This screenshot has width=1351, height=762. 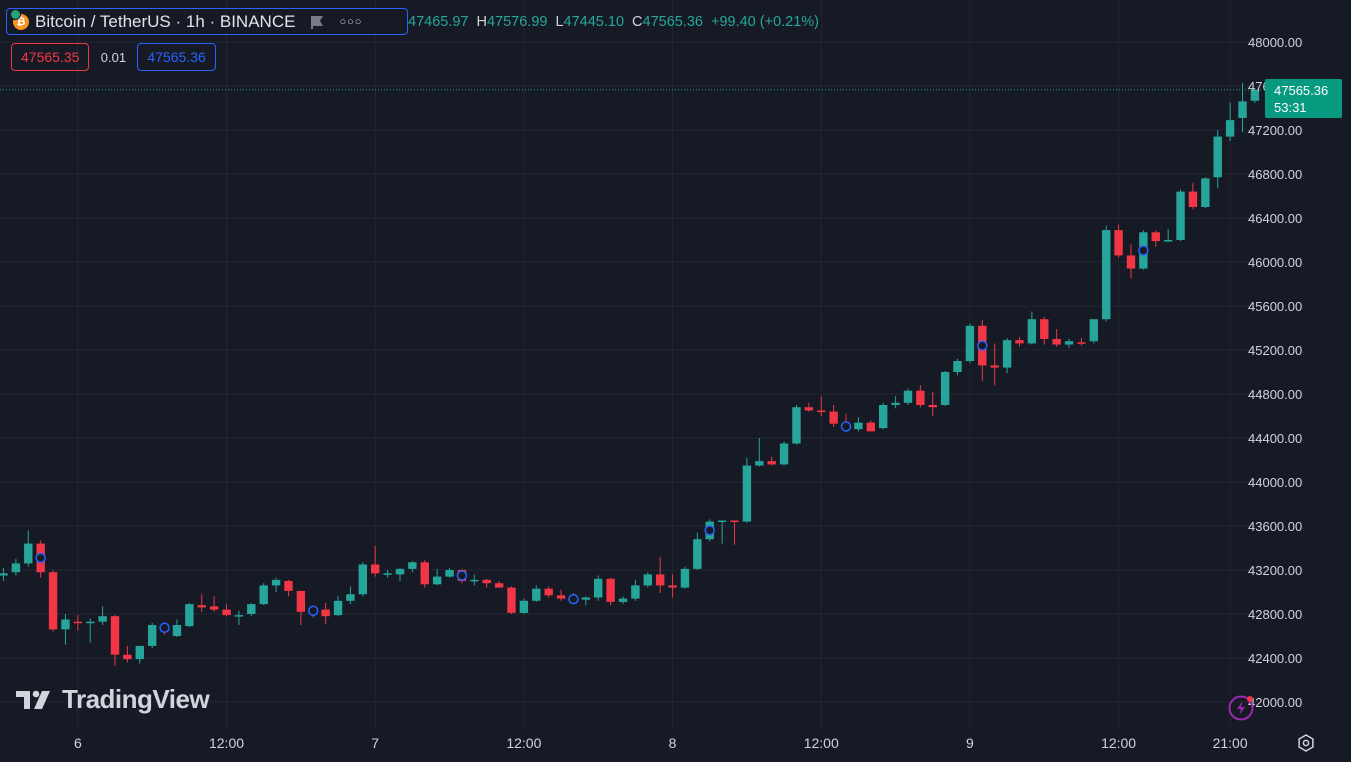 What do you see at coordinates (1241, 708) in the screenshot?
I see `lightning-icon` at bounding box center [1241, 708].